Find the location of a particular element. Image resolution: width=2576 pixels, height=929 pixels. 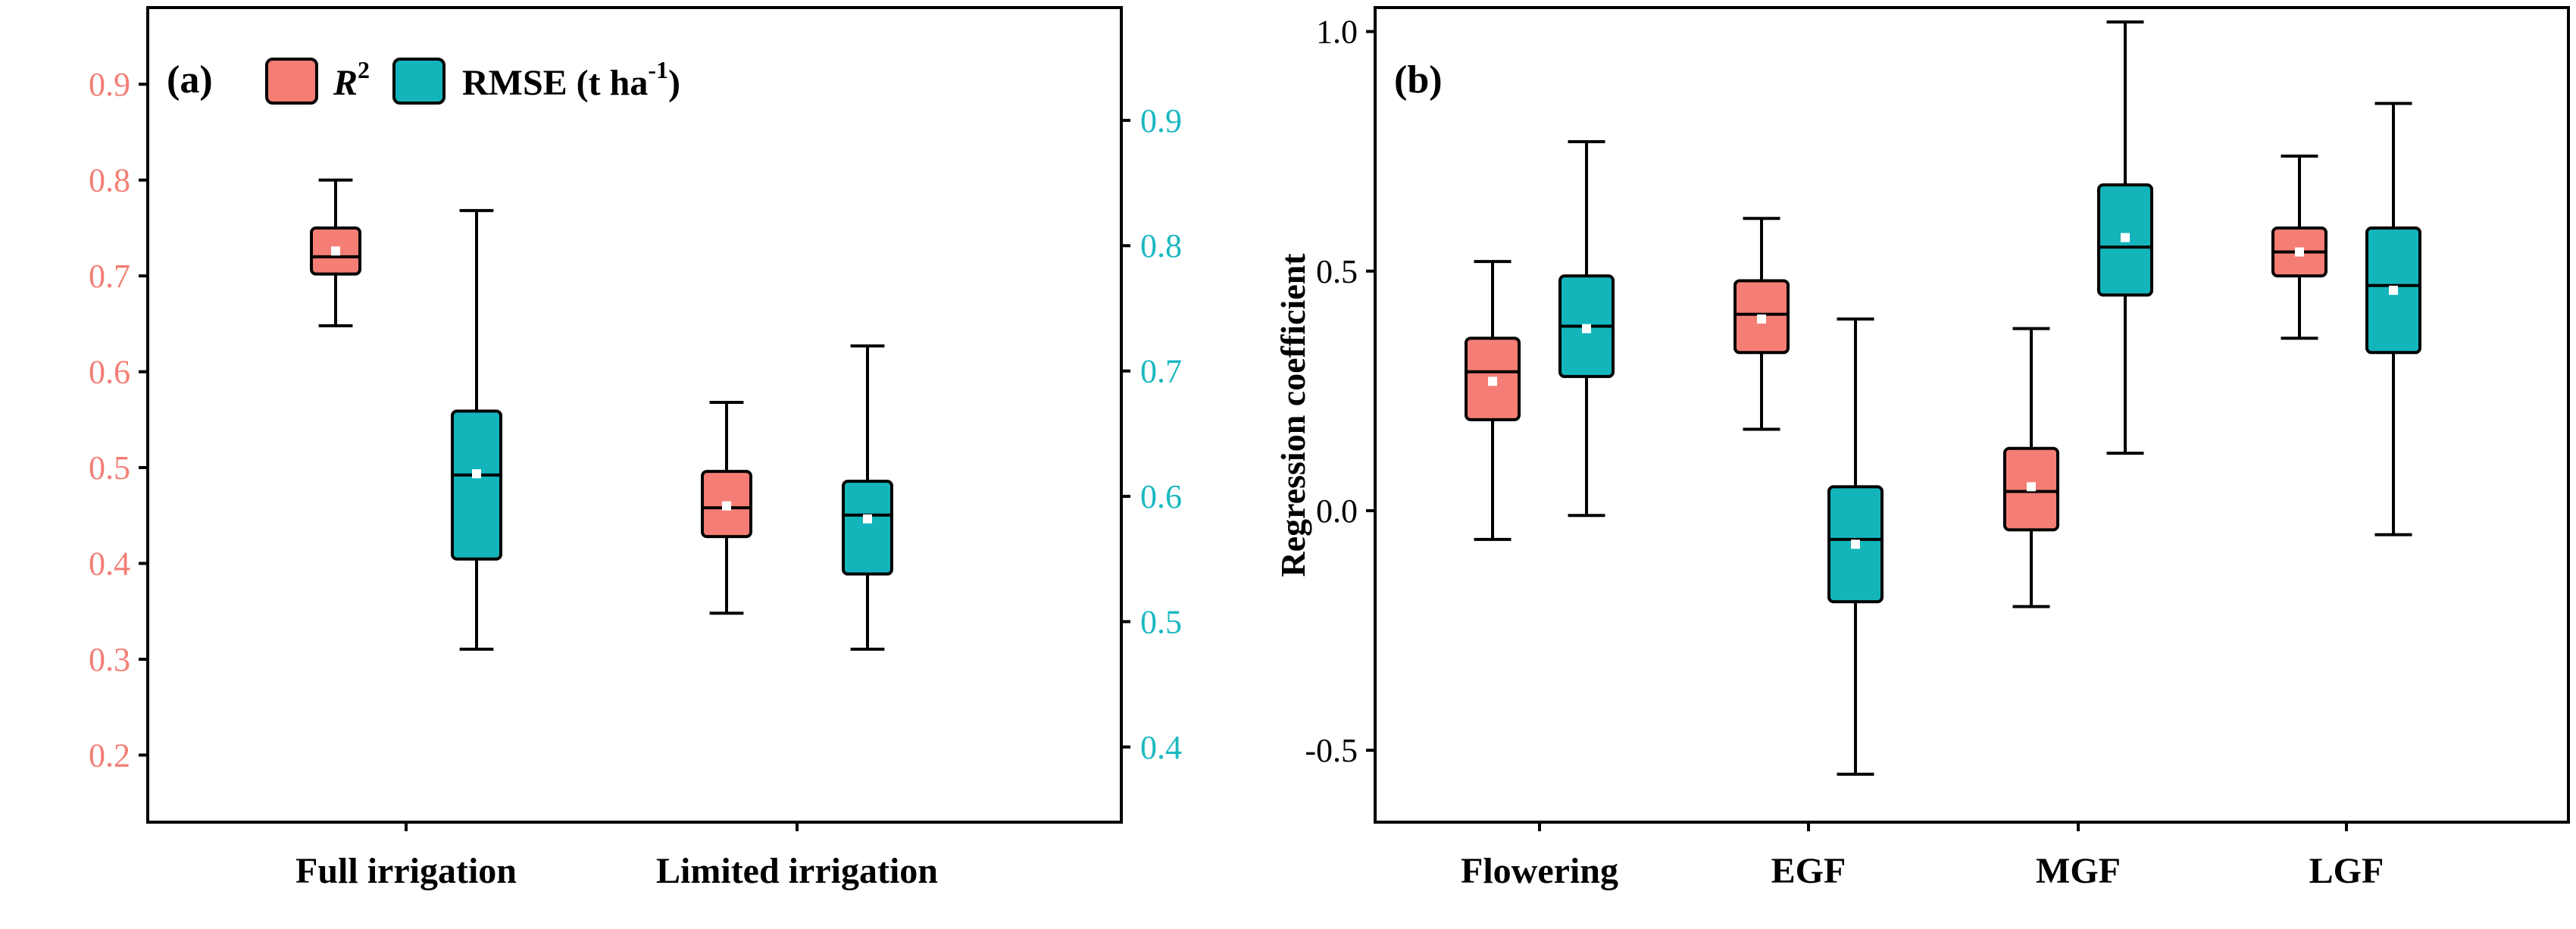

legend: R2 RMSE (t ha-1) is located at coordinates (473, 80).